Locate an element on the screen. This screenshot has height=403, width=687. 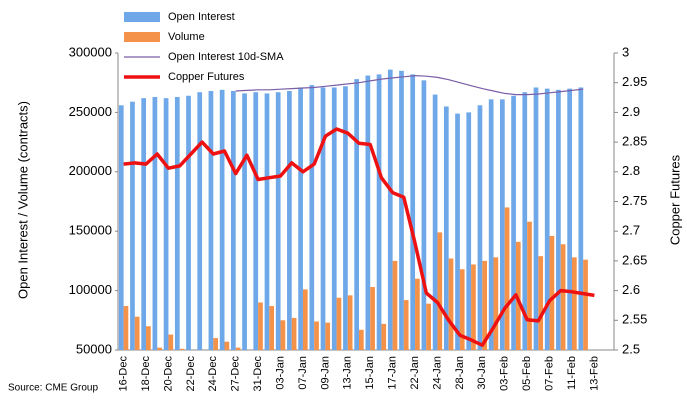
line is located at coordinates (409, 85).